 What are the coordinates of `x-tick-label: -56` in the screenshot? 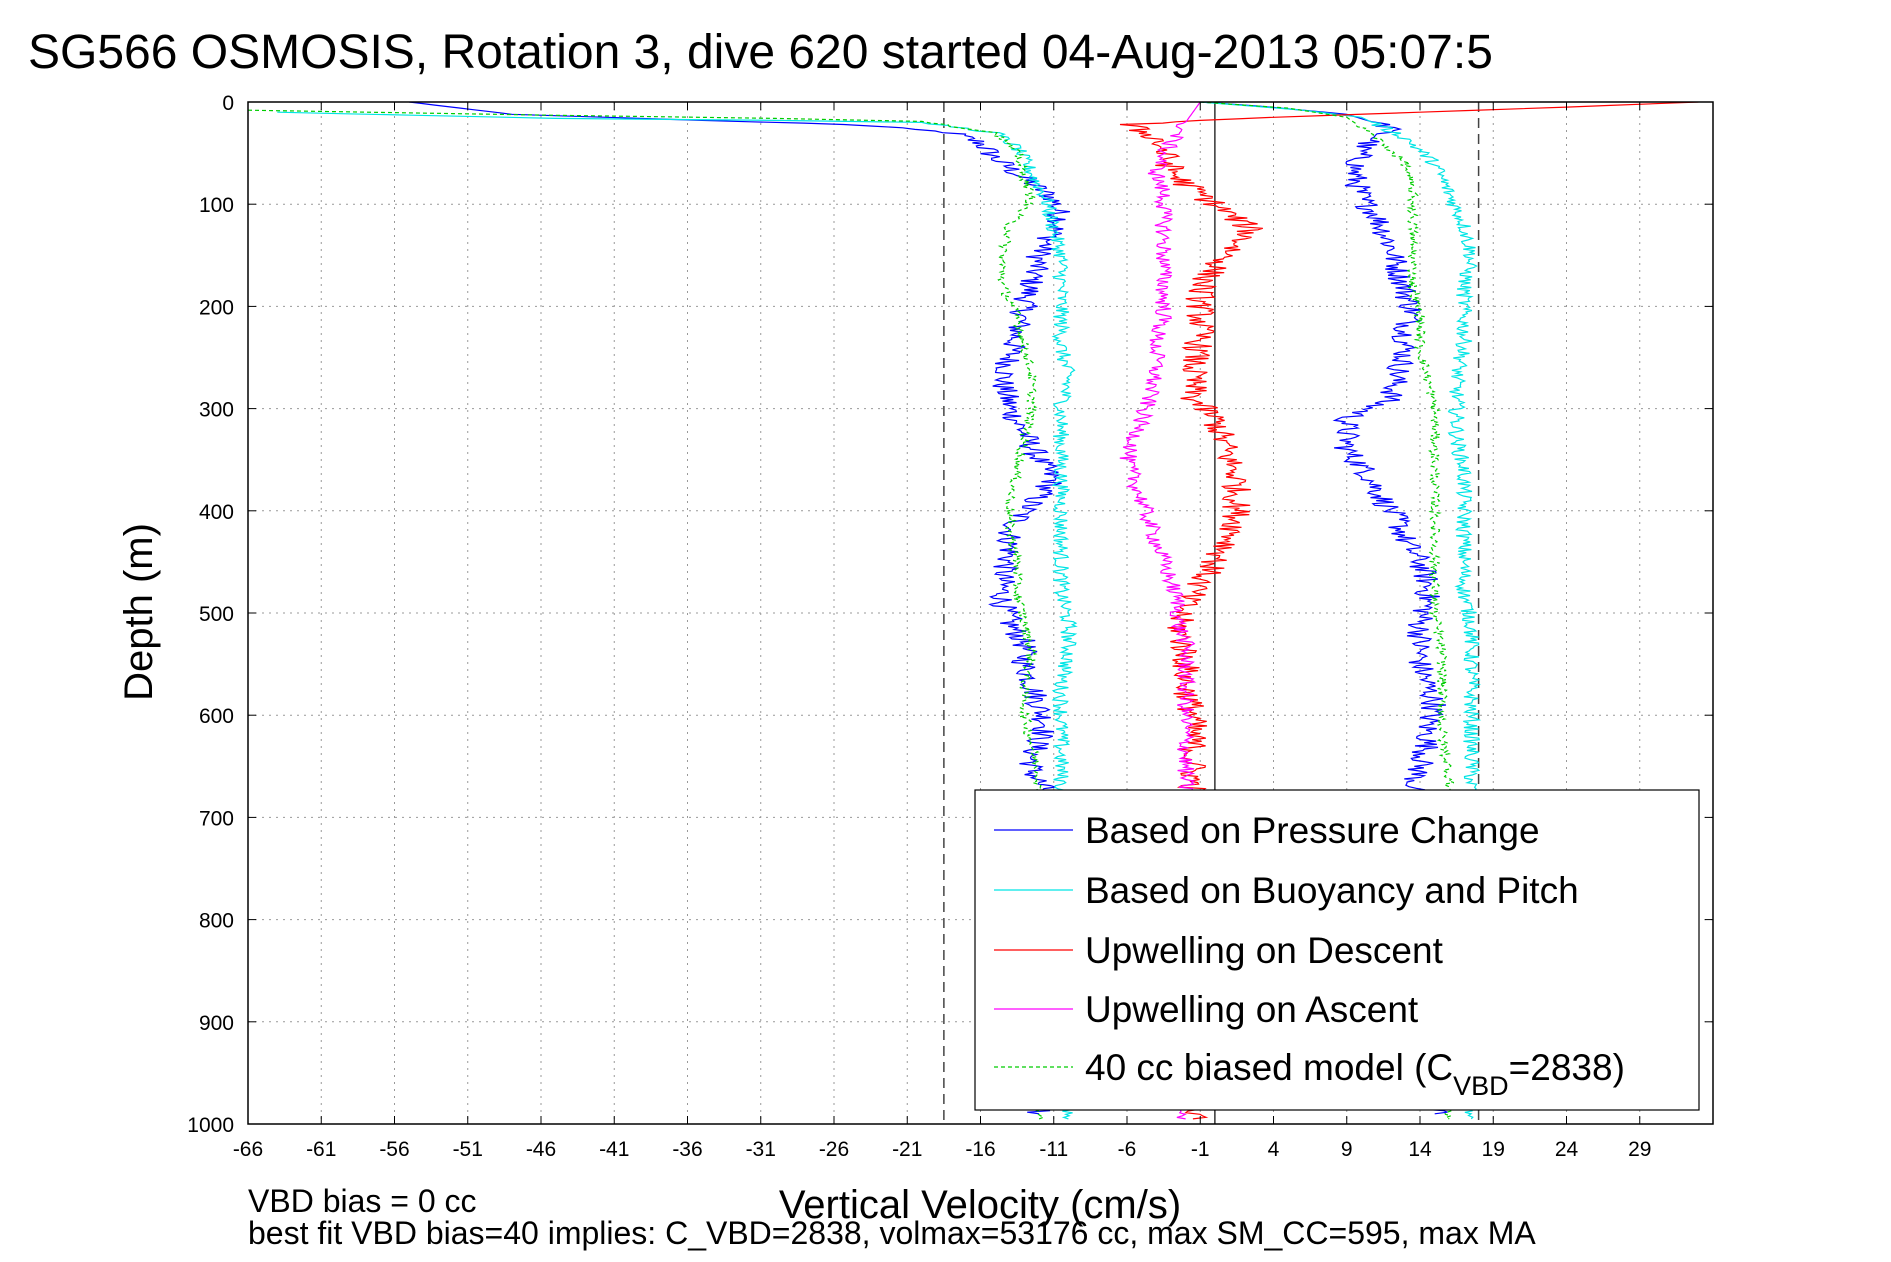 It's located at (394, 1149).